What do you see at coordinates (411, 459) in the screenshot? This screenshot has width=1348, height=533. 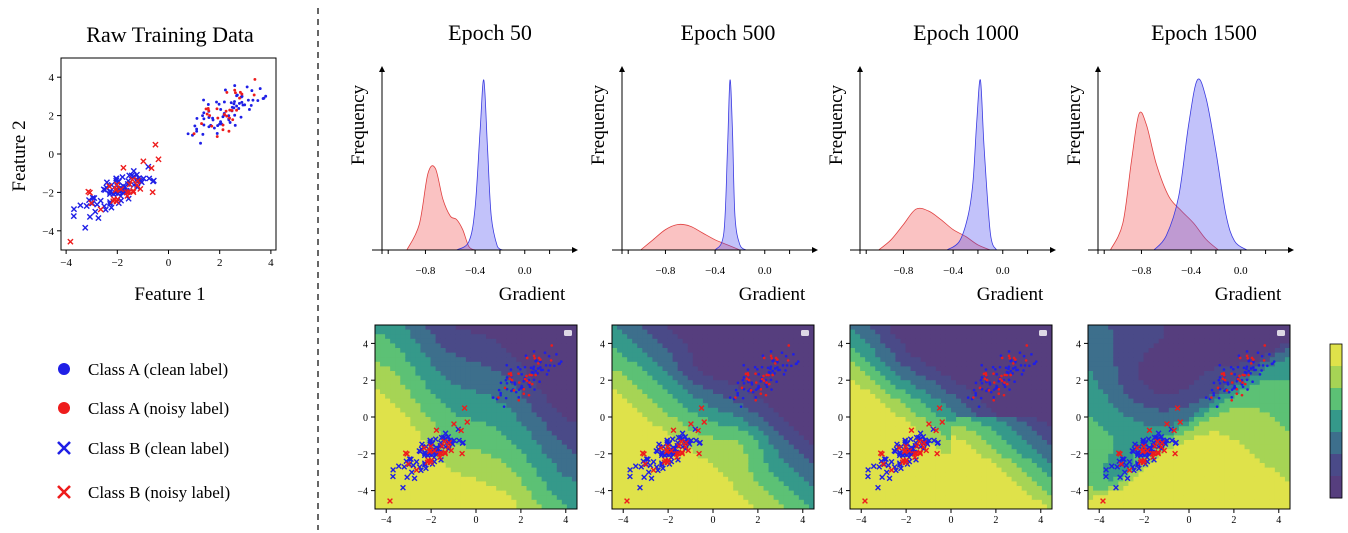 I see `marker-class-b-clean` at bounding box center [411, 459].